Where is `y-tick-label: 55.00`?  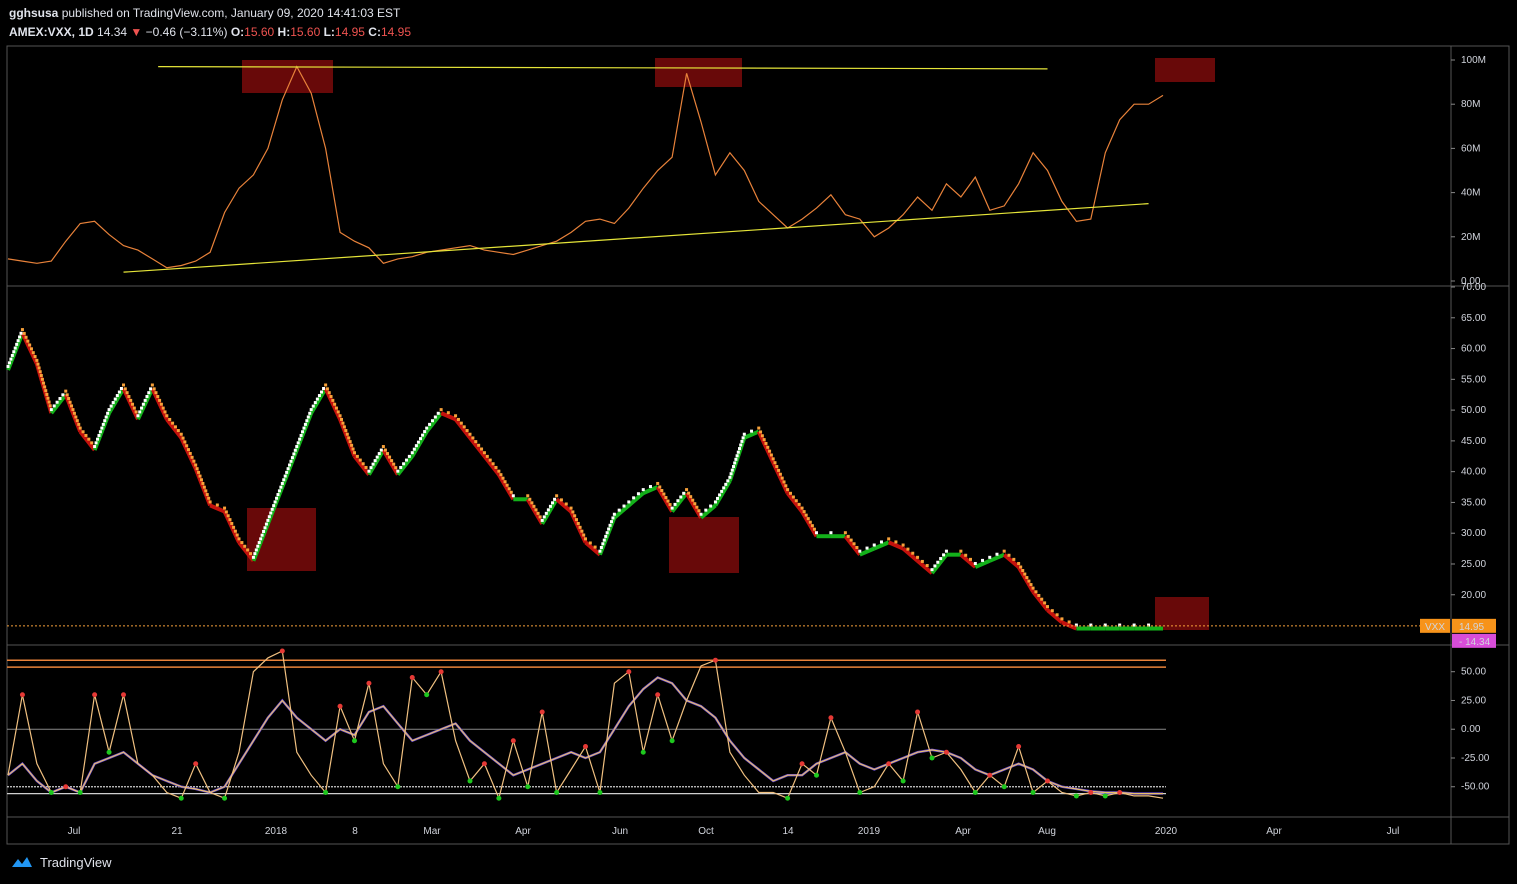 y-tick-label: 55.00 is located at coordinates (1473, 379).